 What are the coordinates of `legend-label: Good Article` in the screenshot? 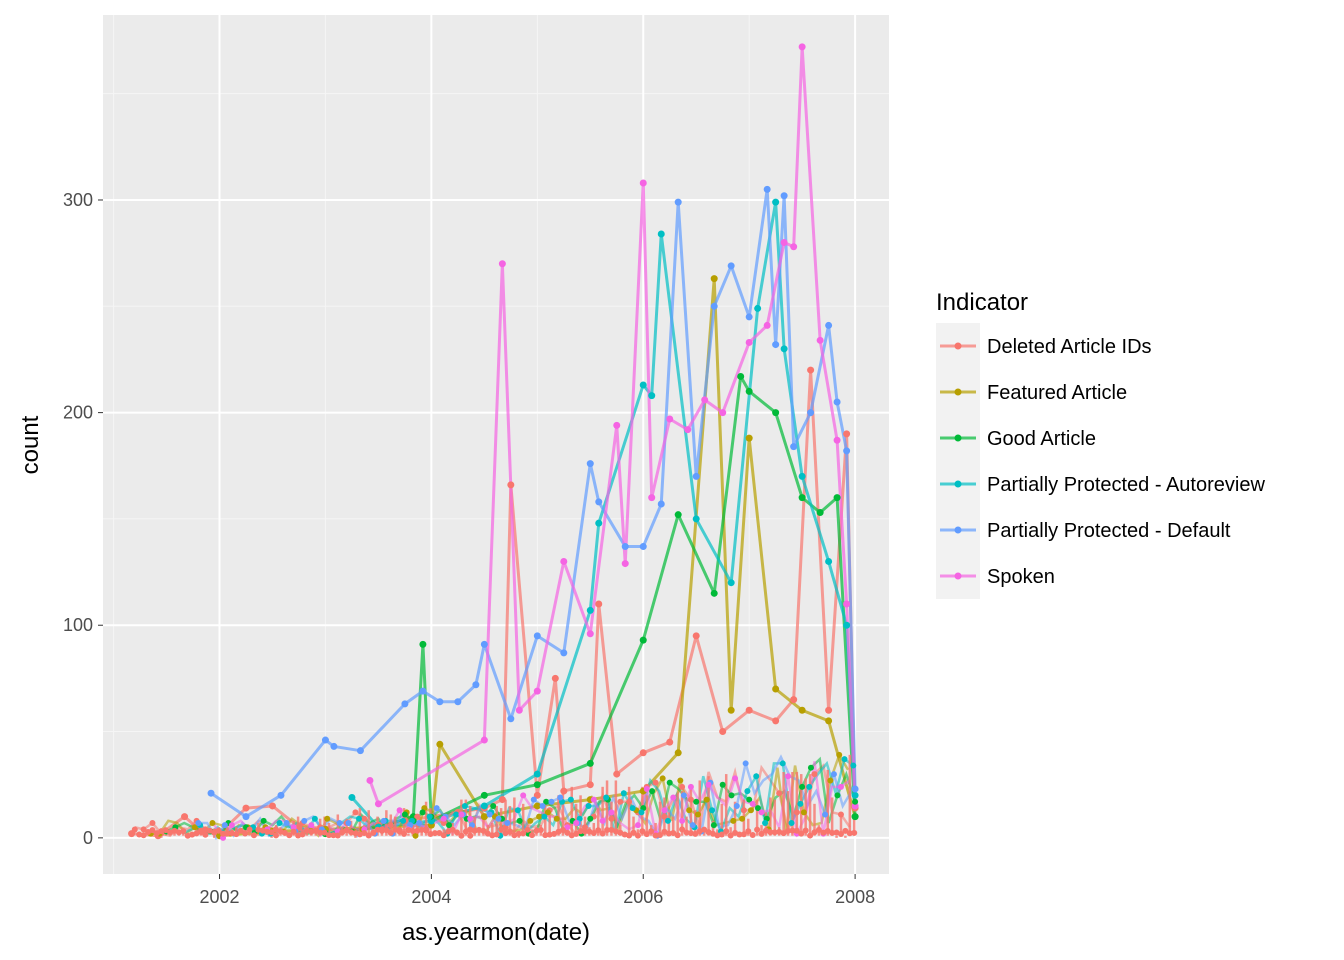 It's located at (1041, 439).